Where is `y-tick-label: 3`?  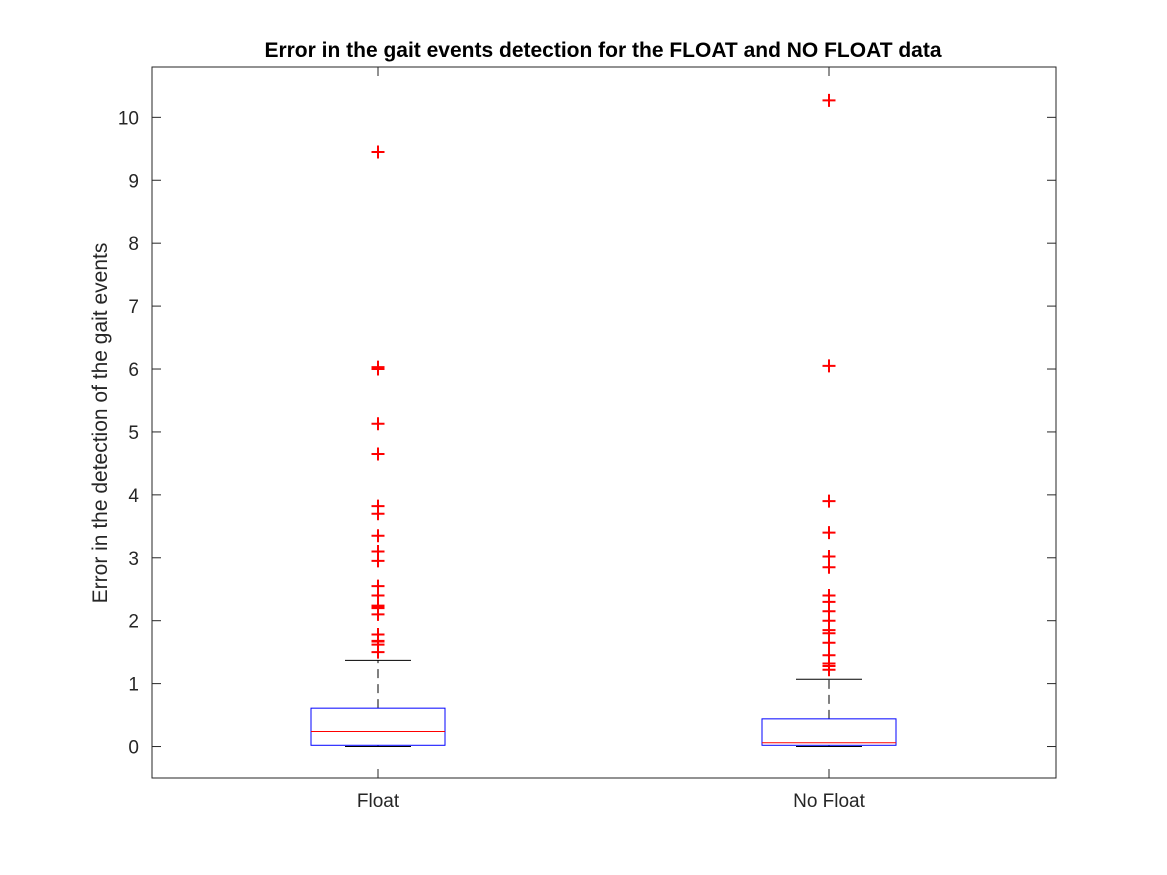 y-tick-label: 3 is located at coordinates (133, 559).